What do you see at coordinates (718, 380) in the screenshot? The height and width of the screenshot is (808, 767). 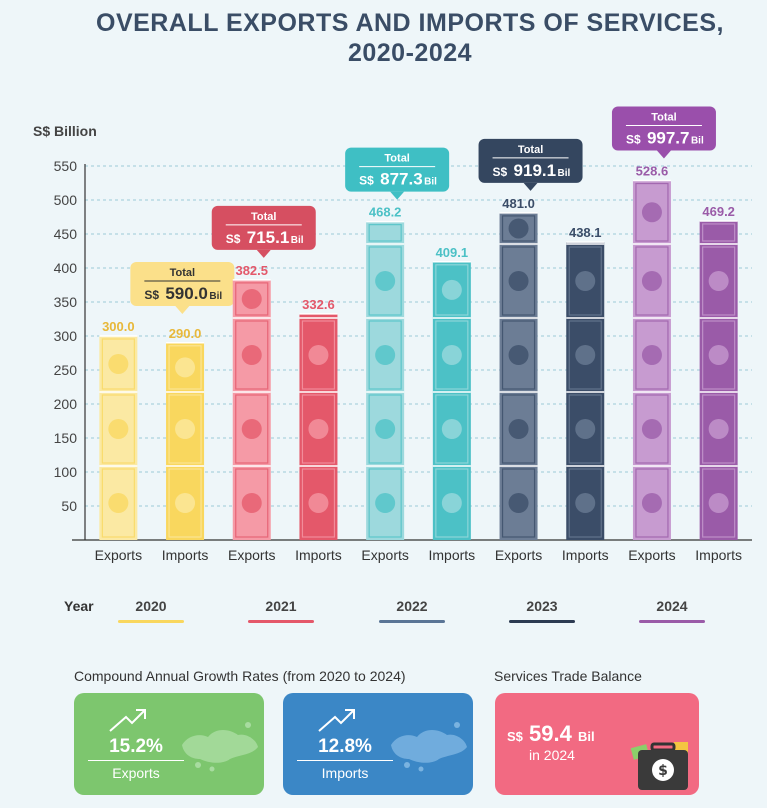 I see `bar-2024-imports` at bounding box center [718, 380].